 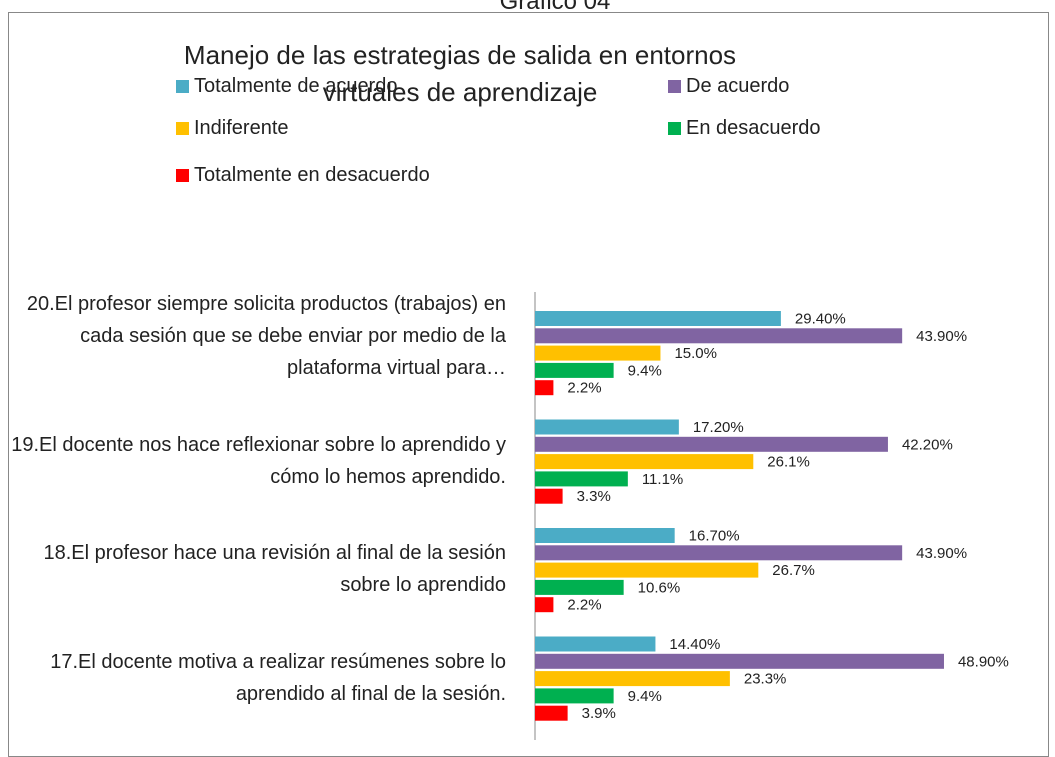 What do you see at coordinates (662, 479) in the screenshot?
I see `data-label: 11.1%` at bounding box center [662, 479].